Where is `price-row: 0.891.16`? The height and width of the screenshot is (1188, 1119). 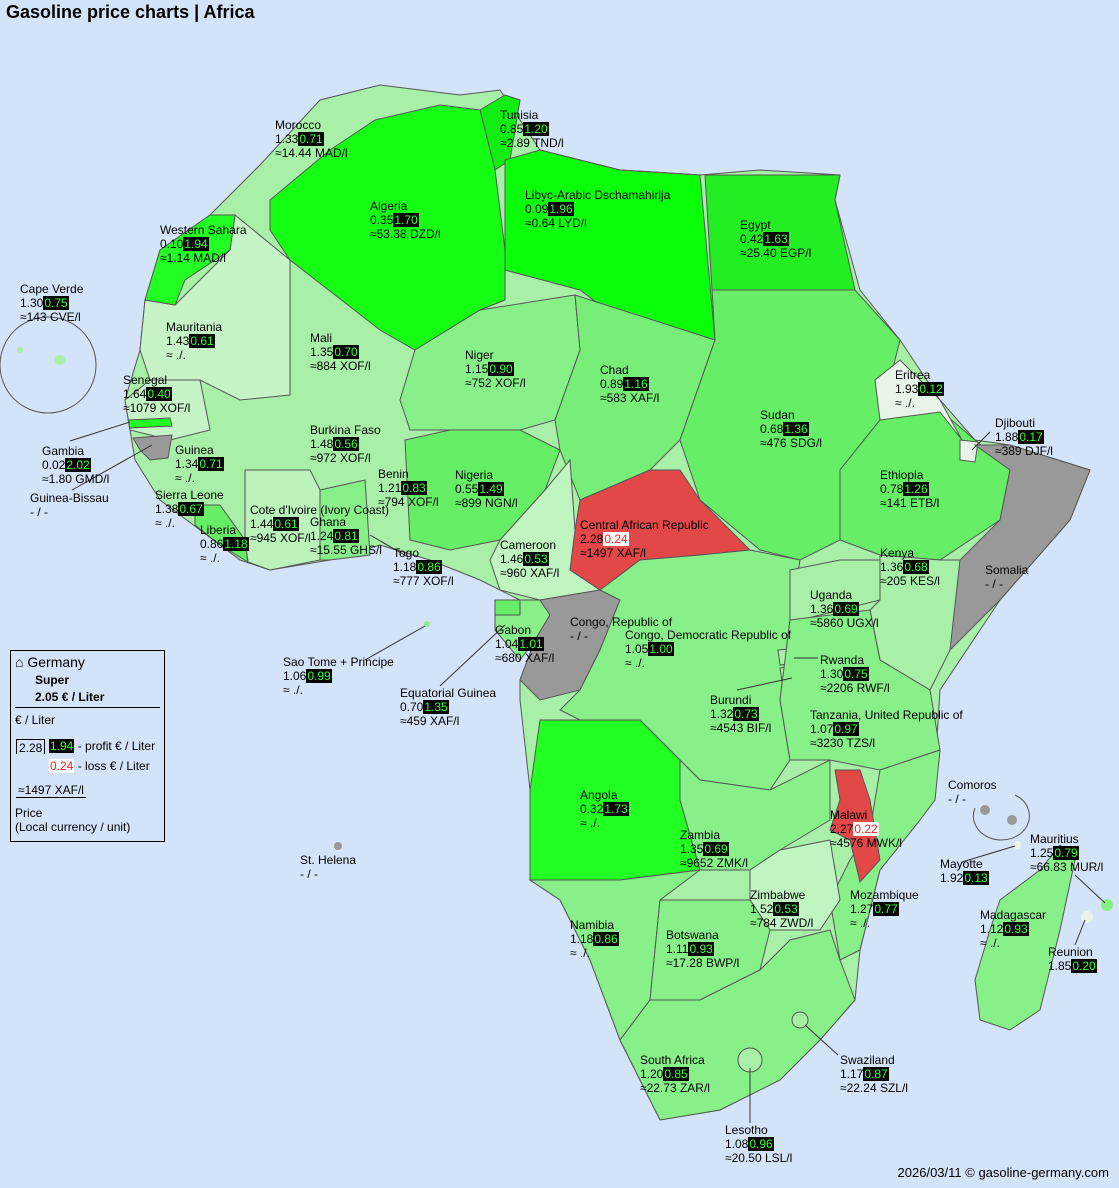
price-row: 0.891.16 is located at coordinates (629, 384).